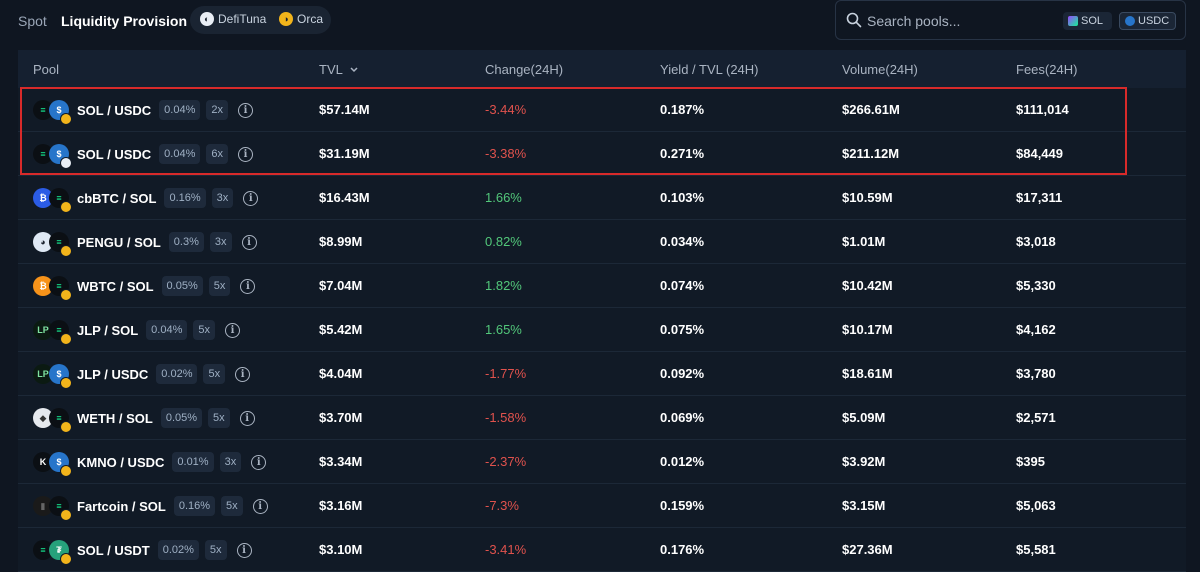 This screenshot has height=572, width=1200. Describe the element at coordinates (962, 21) in the screenshot. I see `search-input` at that location.